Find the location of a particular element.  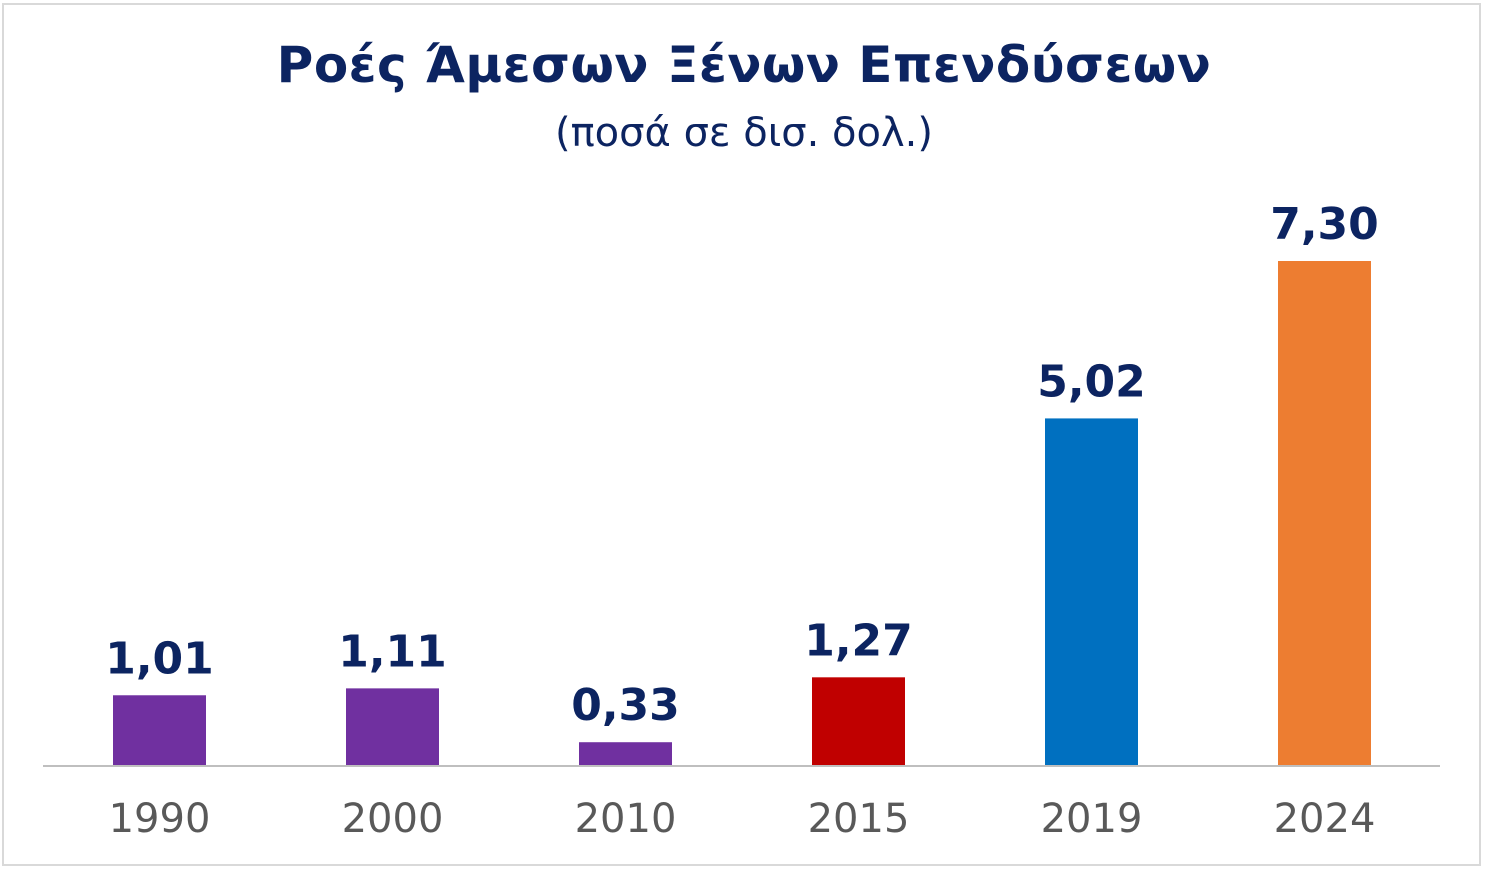

category-label-2010: 2010 is located at coordinates (626, 819).